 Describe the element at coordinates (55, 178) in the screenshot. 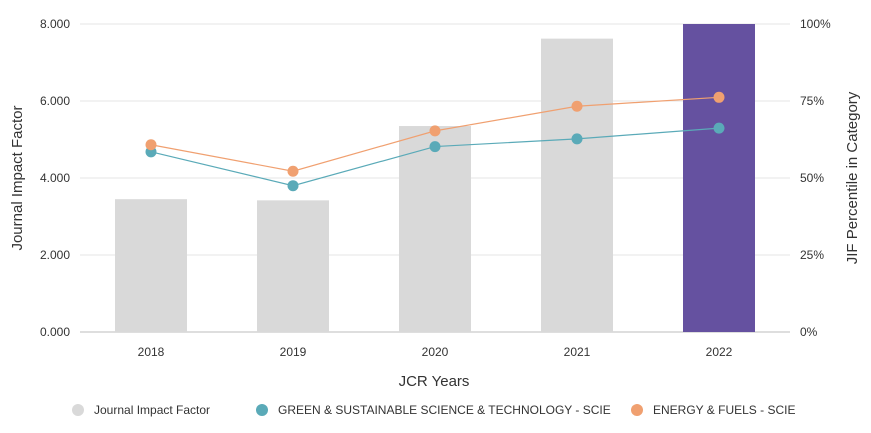

I see `y-left-tick-label: 4.000` at that location.